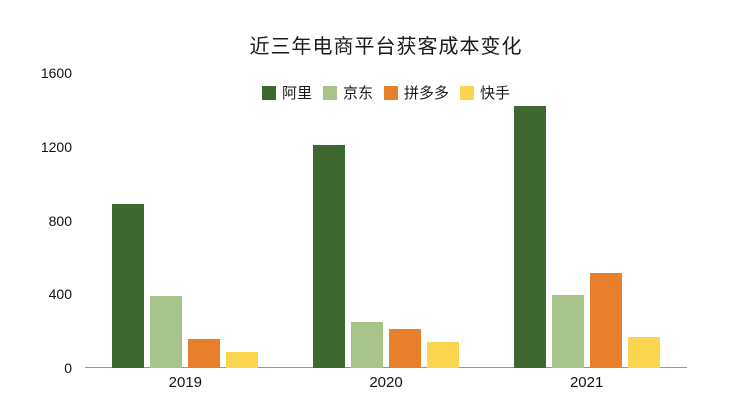 The image size is (742, 420). What do you see at coordinates (386, 47) in the screenshot?
I see `chart-title: 近三年电商平台获客成本变化` at bounding box center [386, 47].